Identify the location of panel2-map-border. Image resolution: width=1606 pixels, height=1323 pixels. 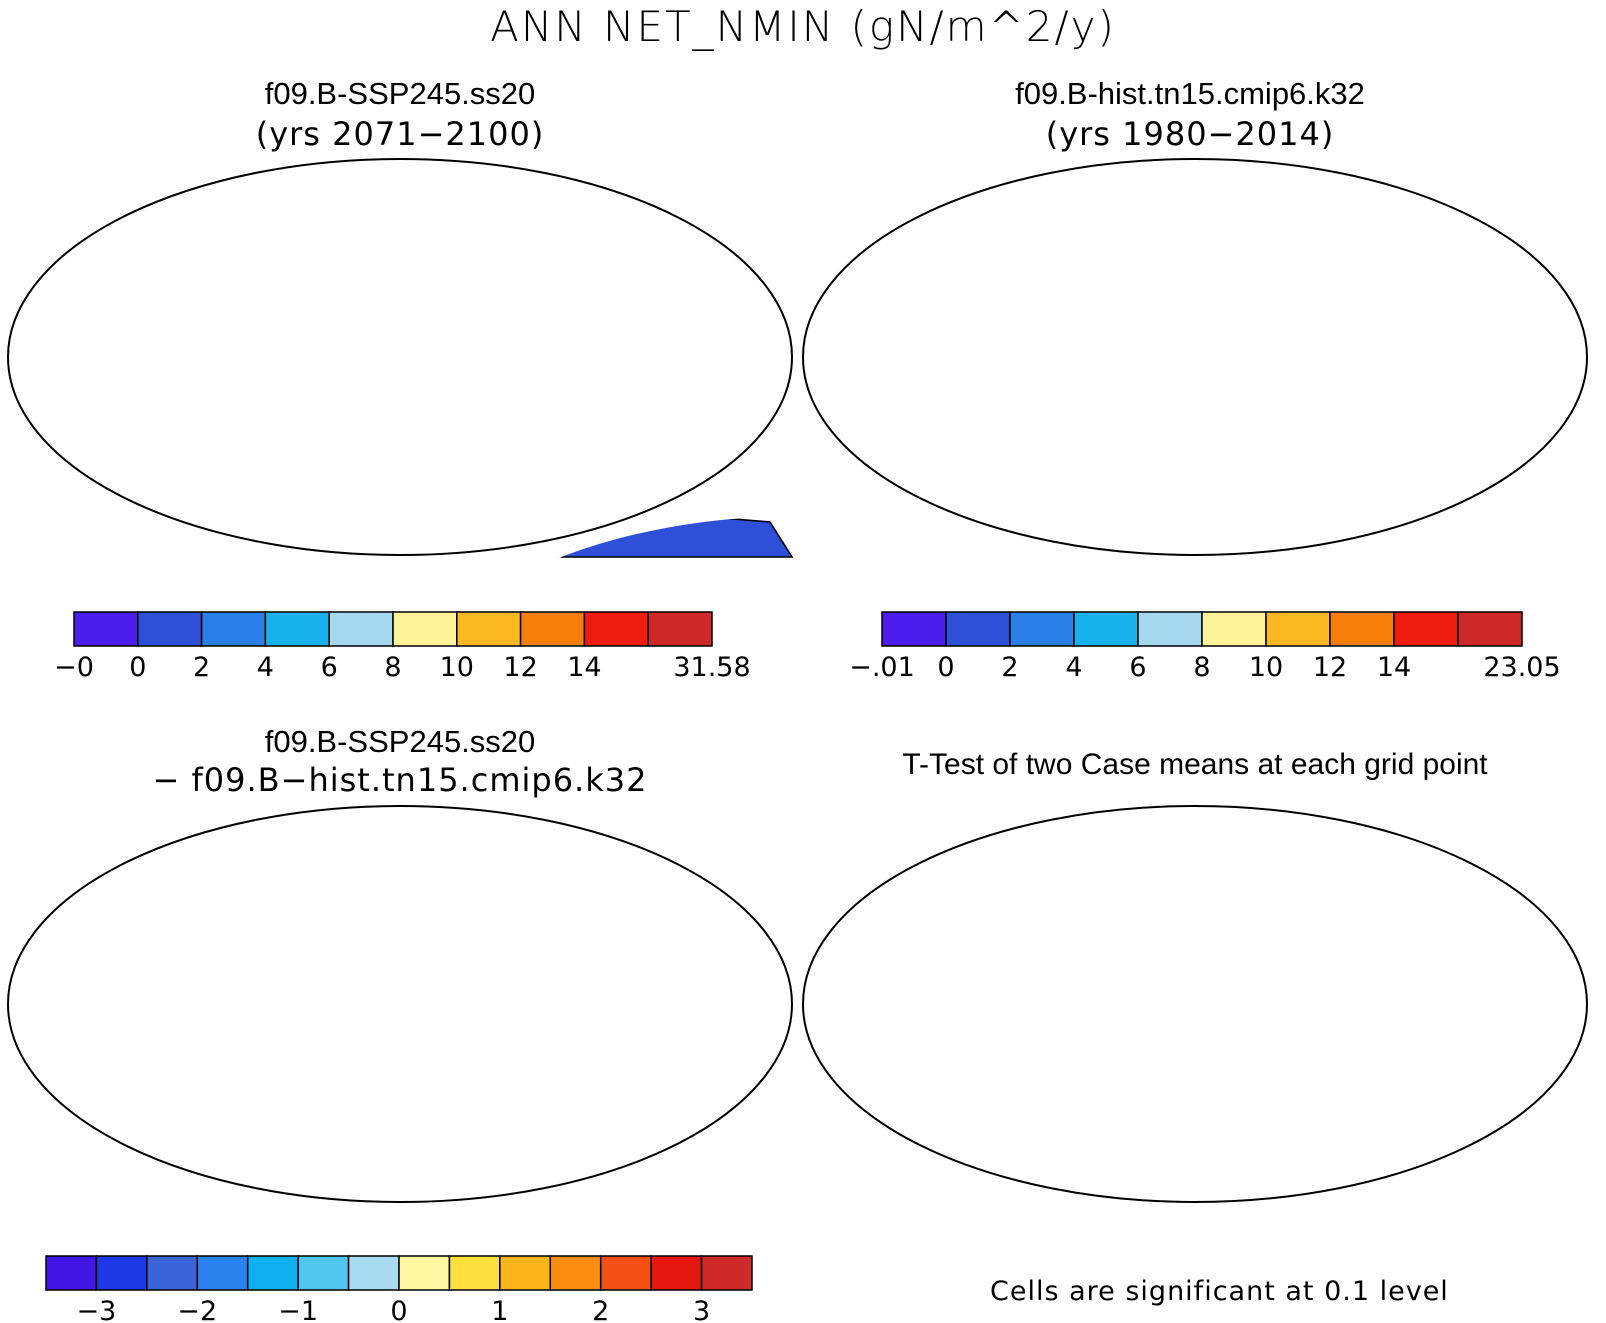
(1195, 357).